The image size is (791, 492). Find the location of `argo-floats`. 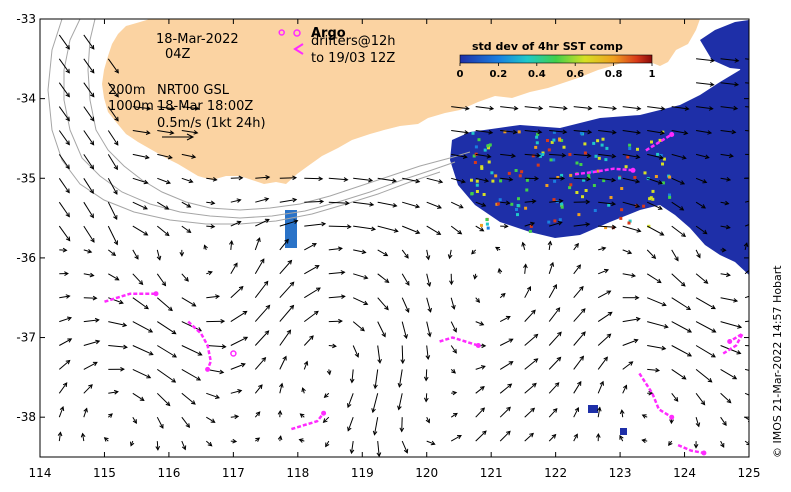

argo-floats is located at coordinates (257, 193).